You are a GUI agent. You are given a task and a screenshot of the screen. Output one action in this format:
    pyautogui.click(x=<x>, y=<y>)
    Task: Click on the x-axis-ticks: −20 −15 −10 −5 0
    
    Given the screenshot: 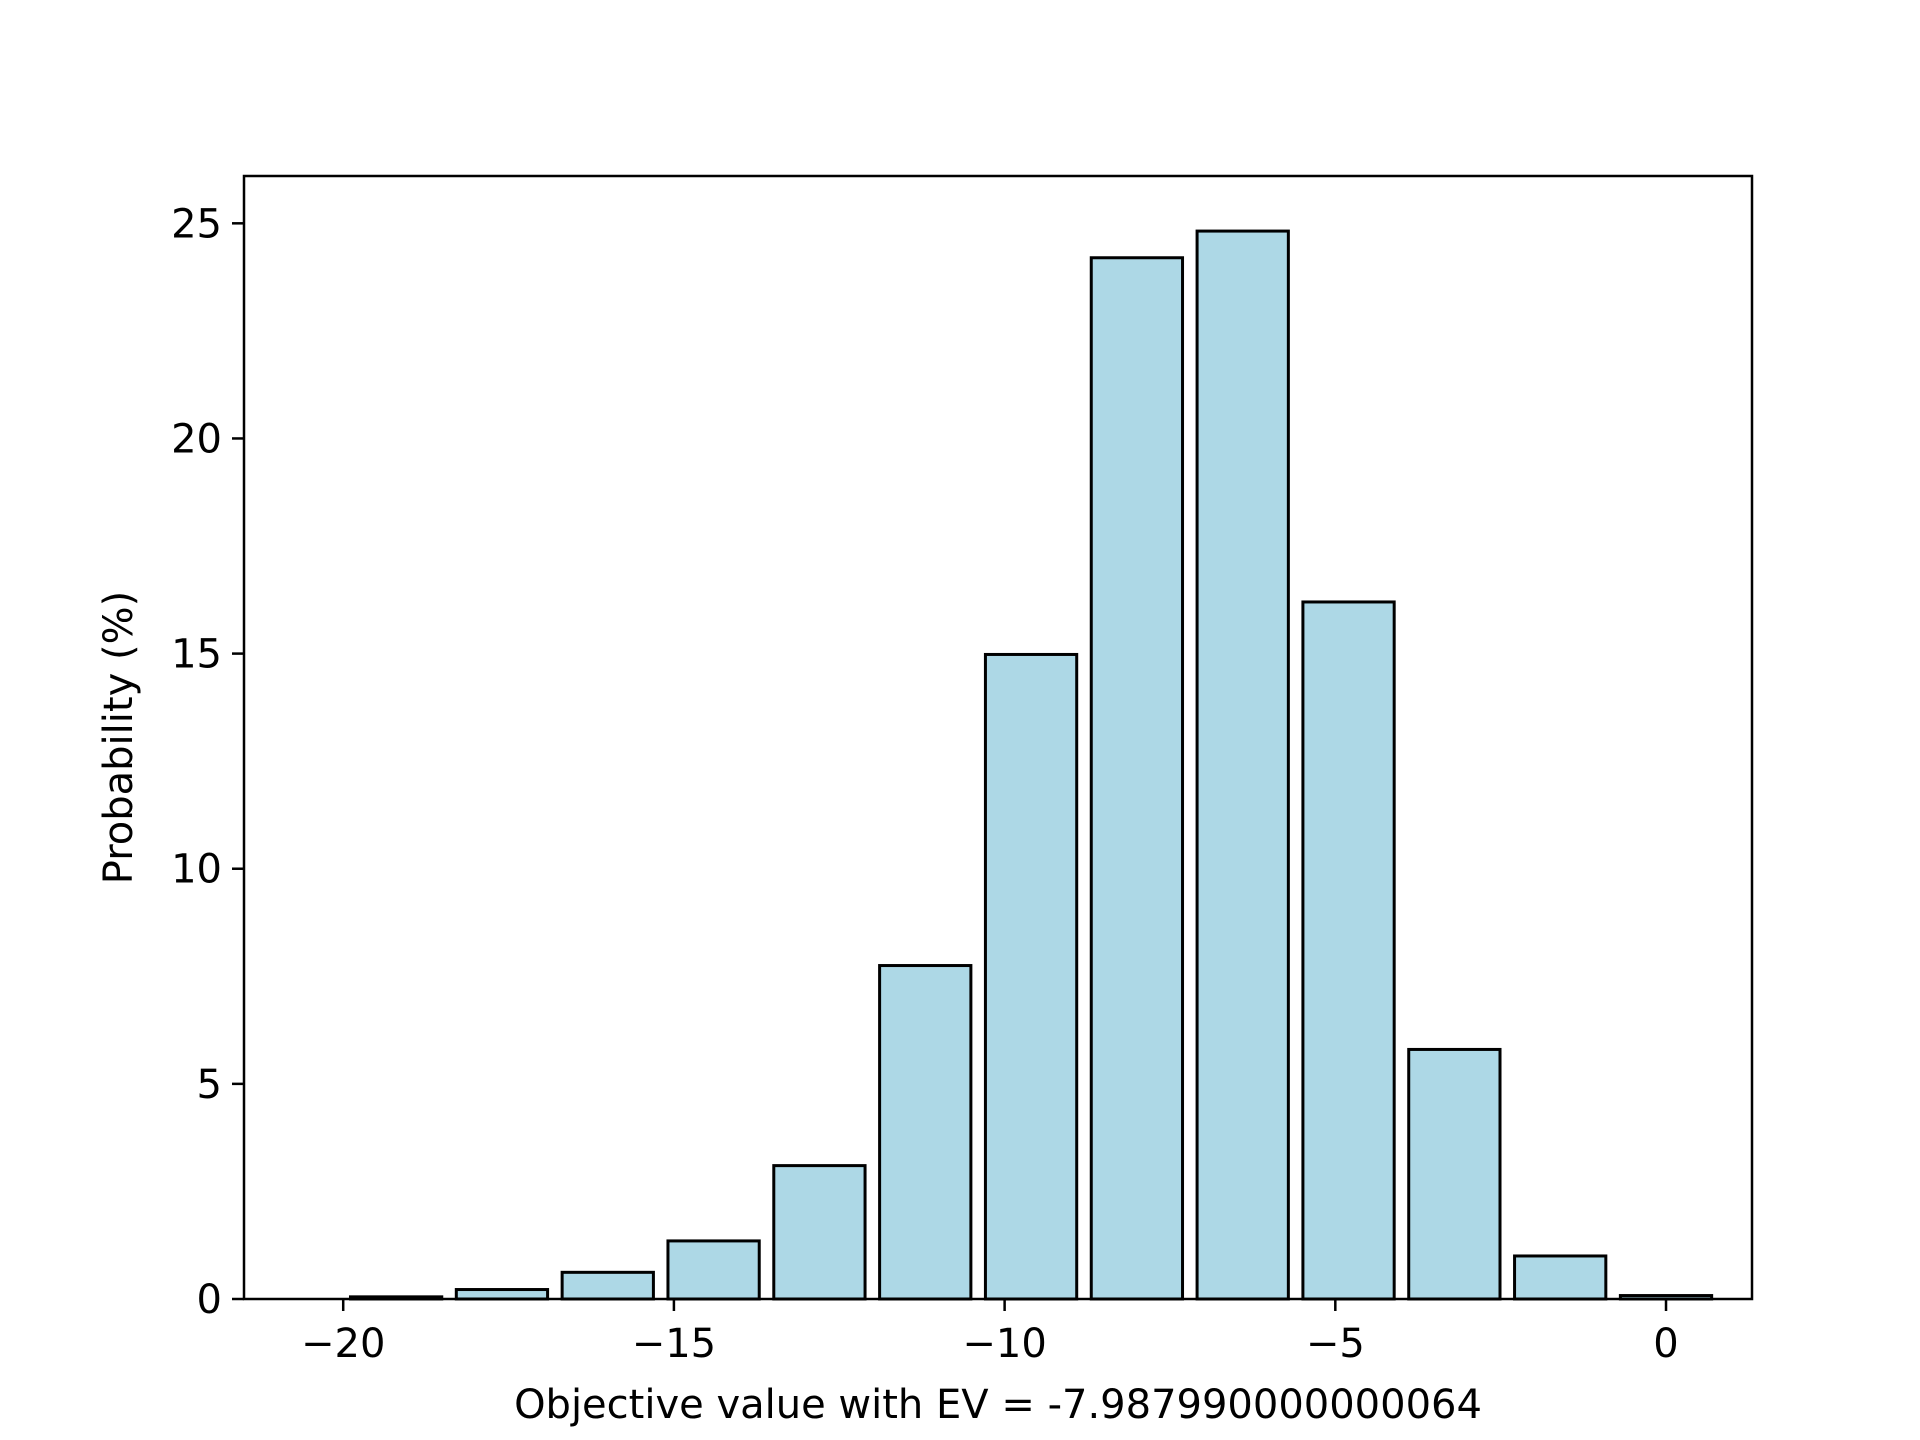 What is the action you would take?
    pyautogui.click(x=990, y=1333)
    